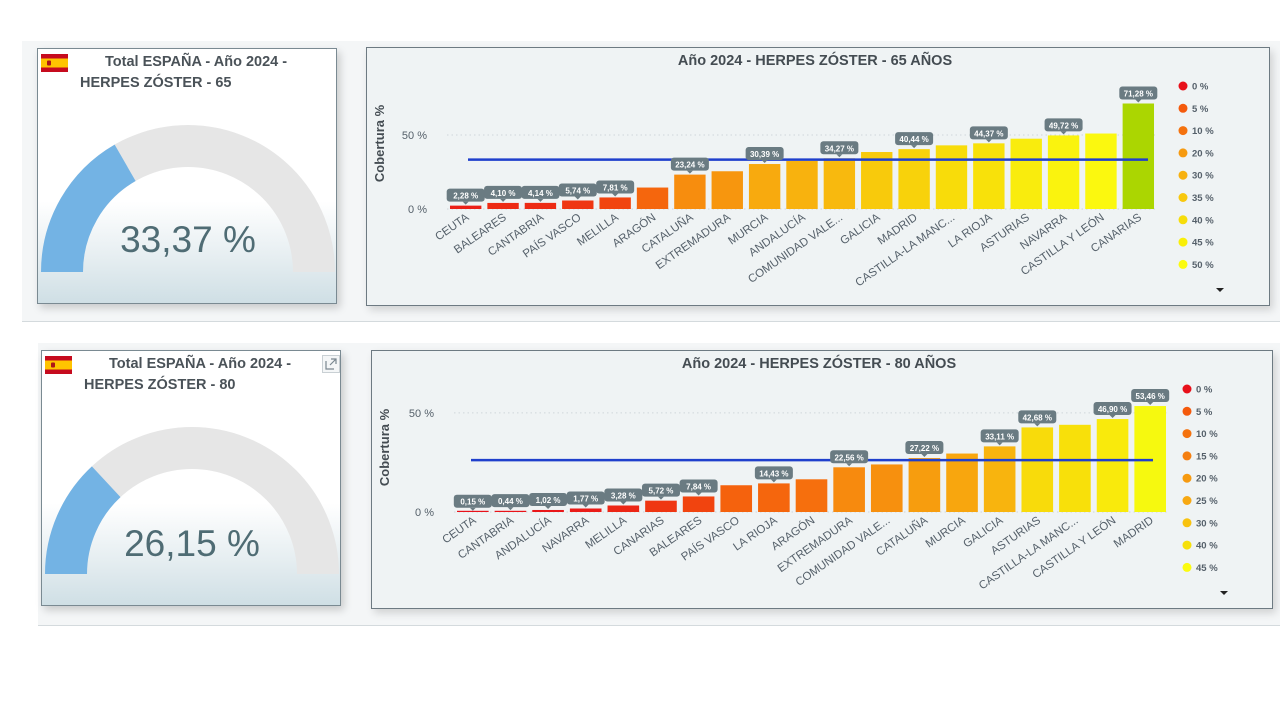 The height and width of the screenshot is (720, 1280). I want to click on data-label-text: 42,68 %, so click(1037, 417).